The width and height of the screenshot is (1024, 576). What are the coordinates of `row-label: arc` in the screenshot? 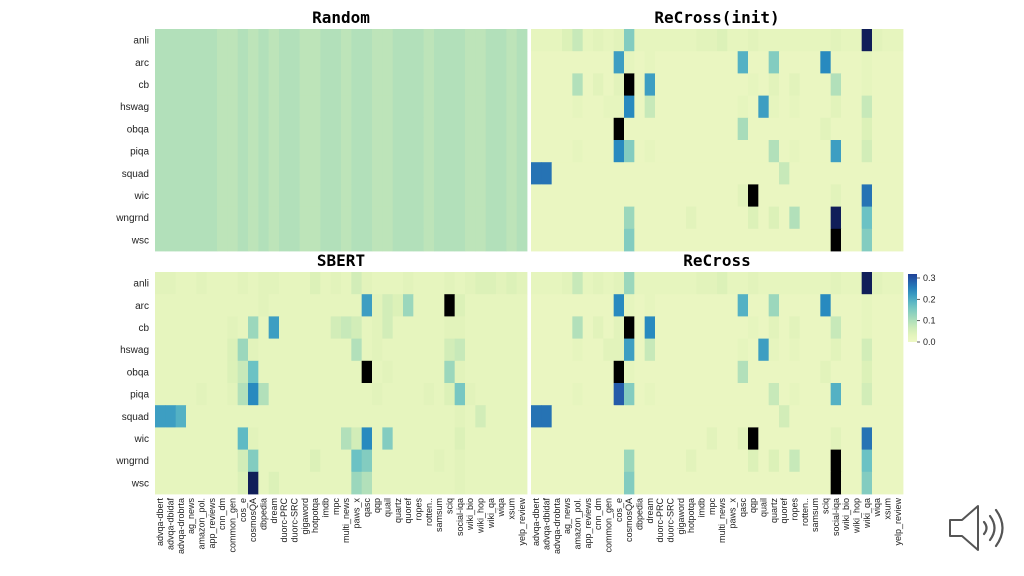 It's located at (142, 63).